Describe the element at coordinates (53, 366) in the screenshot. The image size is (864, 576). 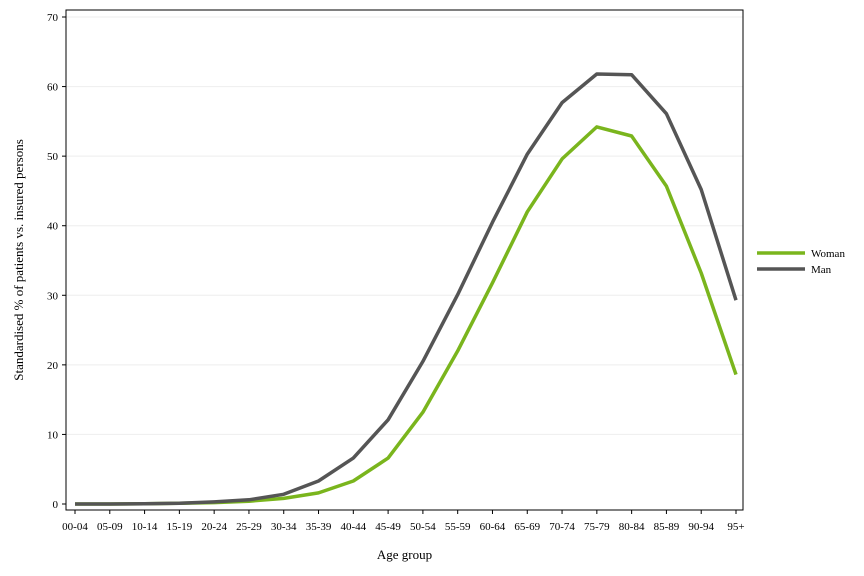
I see `y-tick-label: 20` at that location.